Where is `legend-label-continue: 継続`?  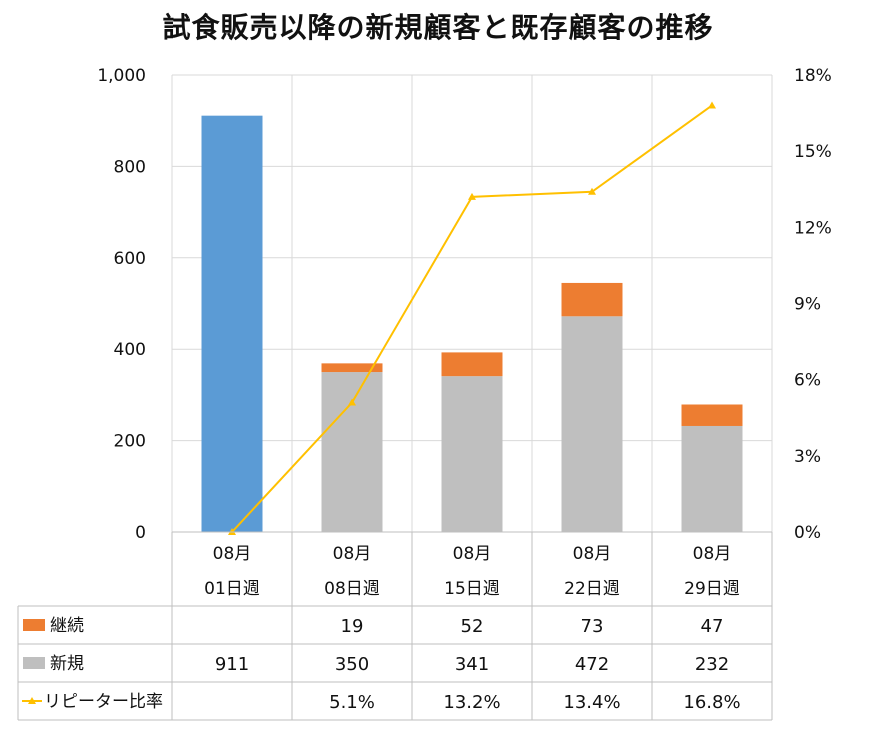 legend-label-continue: 継続 is located at coordinates (67, 626).